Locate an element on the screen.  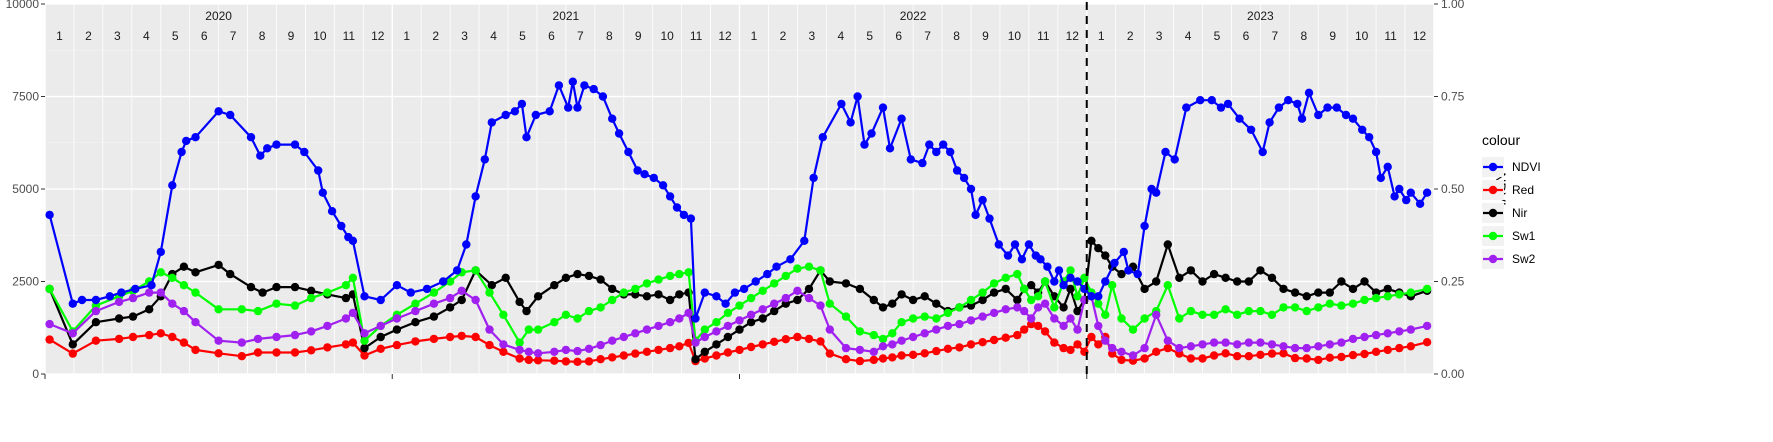
month-label: 7 is located at coordinates (580, 36).